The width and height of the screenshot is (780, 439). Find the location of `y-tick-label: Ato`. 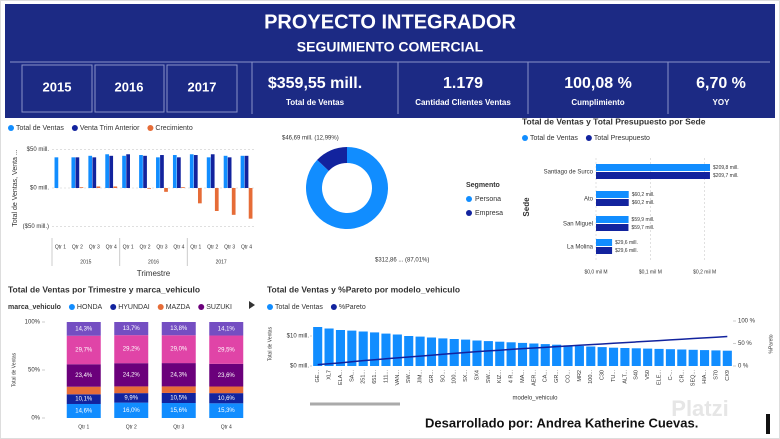

y-tick-label: Ato is located at coordinates (589, 200).